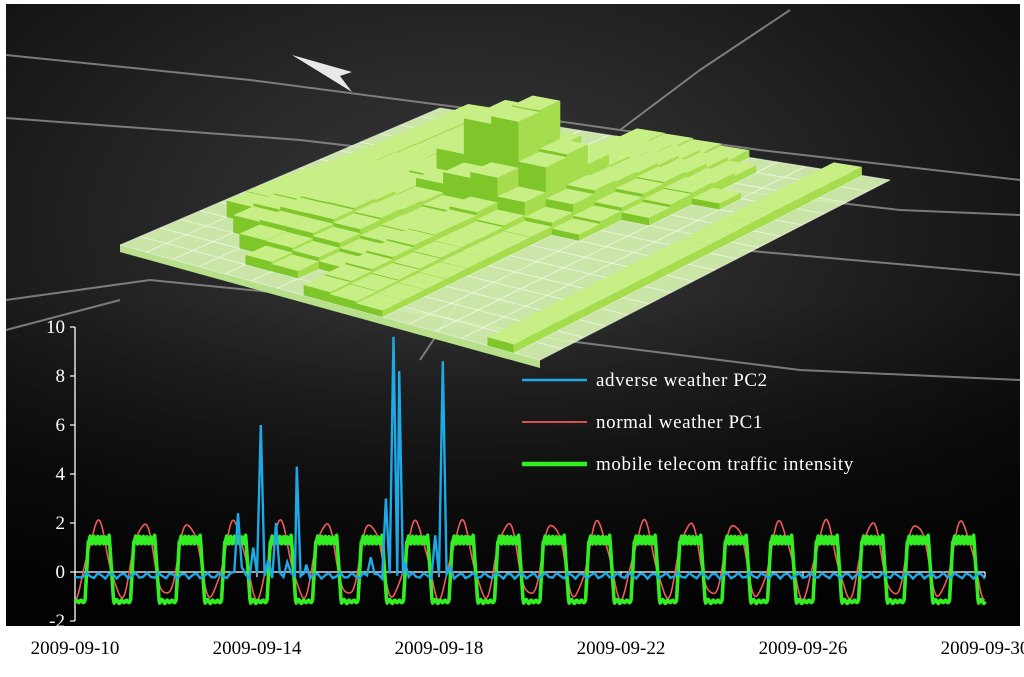  Describe the element at coordinates (257, 648) in the screenshot. I see `x-tick-label: 2009-09-14` at that location.